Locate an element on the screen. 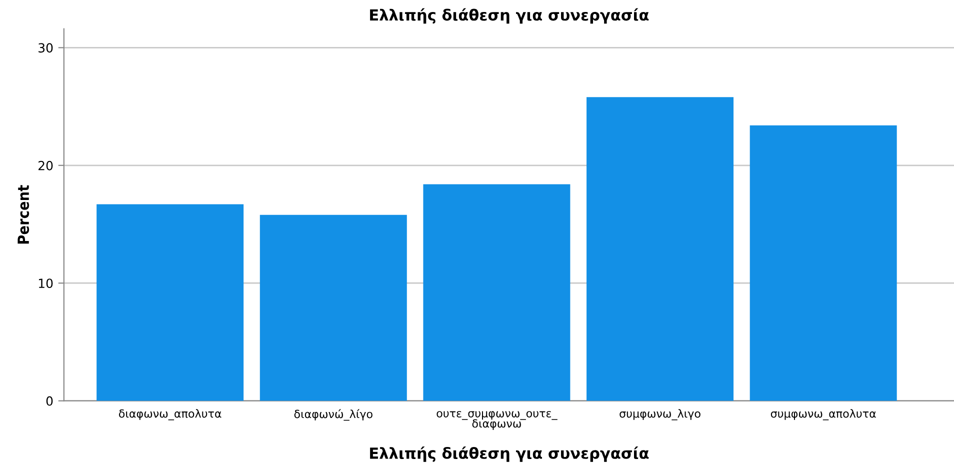  y-tick-label: 20 is located at coordinates (45, 165).